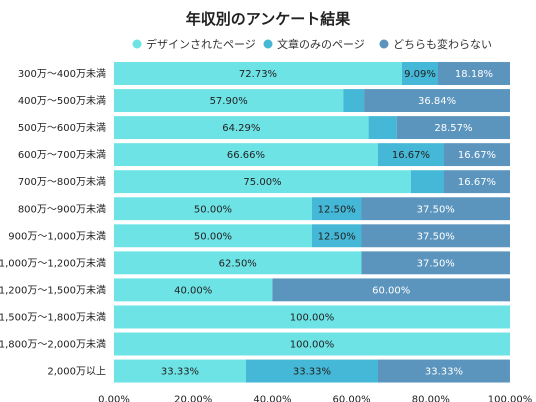  I want to click on category-label: 900万〜1,000万未満, so click(57, 236).